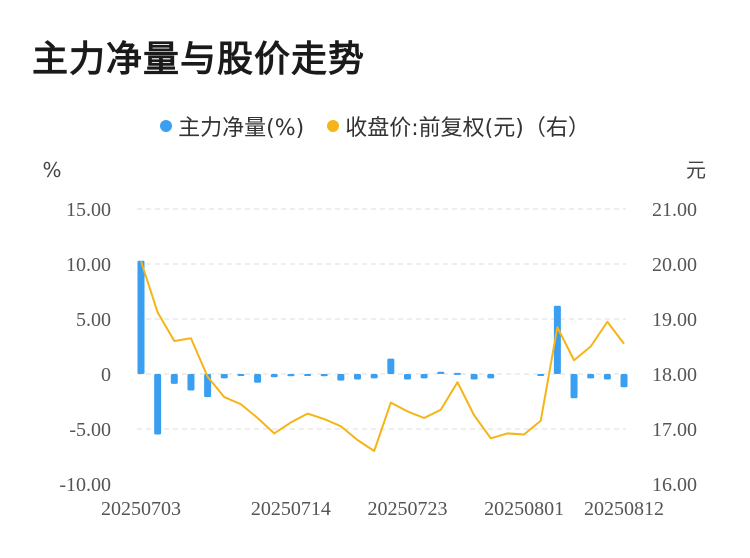 This screenshot has width=750, height=558. I want to click on right-tick-label: 19.00, so click(674, 320).